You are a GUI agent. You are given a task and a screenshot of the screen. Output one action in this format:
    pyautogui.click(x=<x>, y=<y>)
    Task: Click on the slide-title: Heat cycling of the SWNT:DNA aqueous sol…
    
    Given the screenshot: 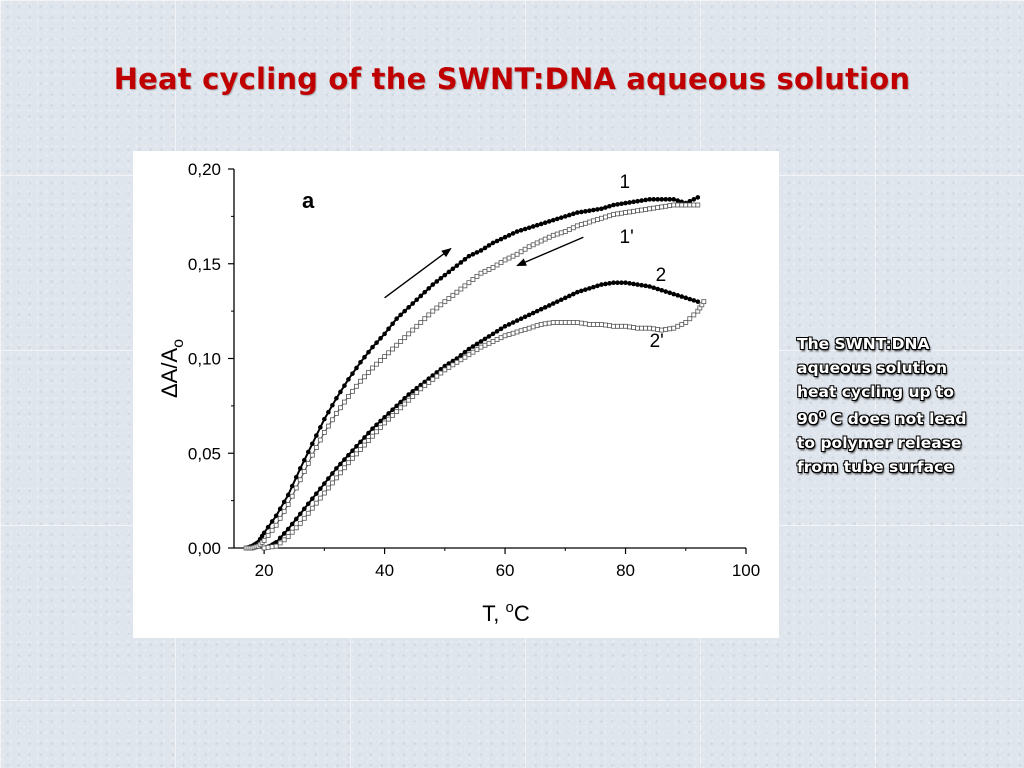 What is the action you would take?
    pyautogui.click(x=512, y=79)
    